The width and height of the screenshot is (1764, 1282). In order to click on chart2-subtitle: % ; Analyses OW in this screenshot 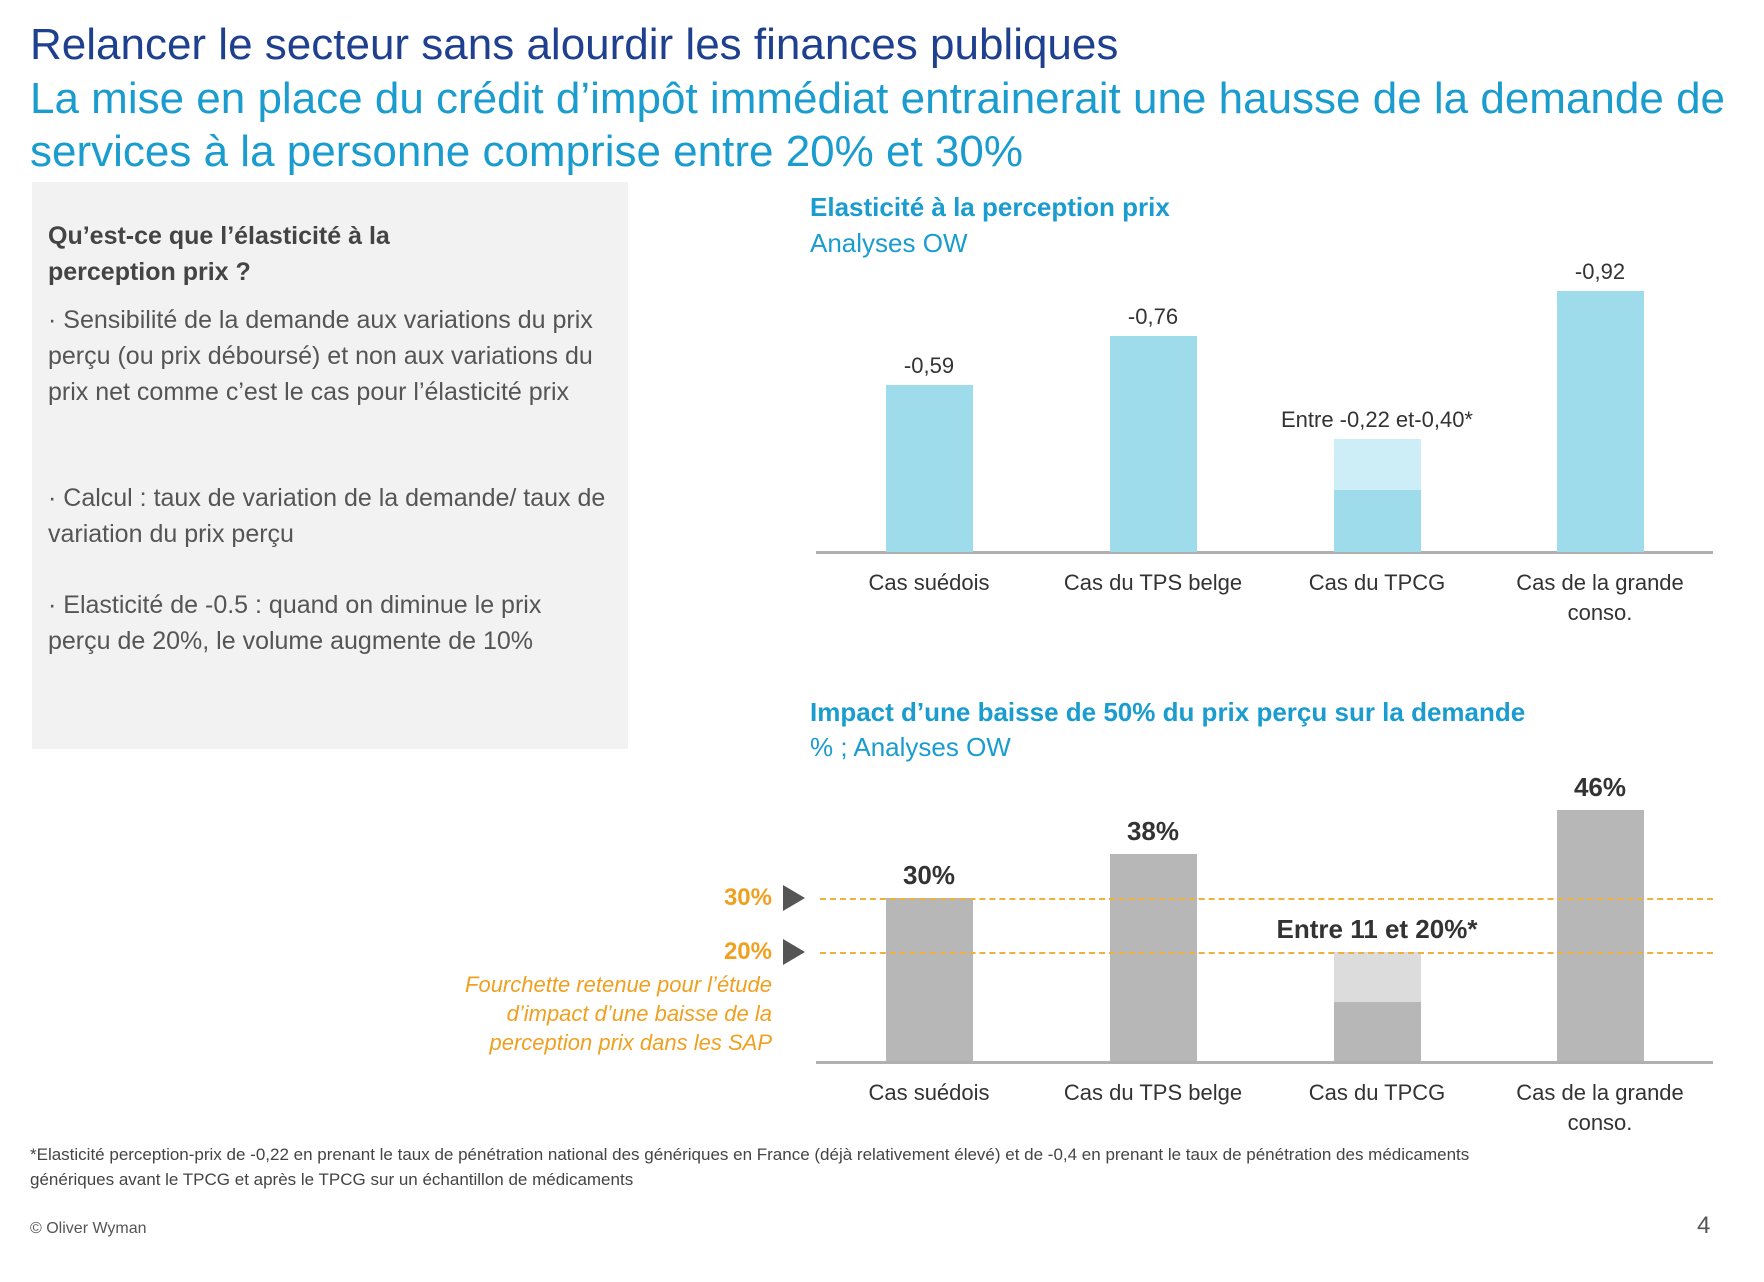, I will do `click(910, 747)`.